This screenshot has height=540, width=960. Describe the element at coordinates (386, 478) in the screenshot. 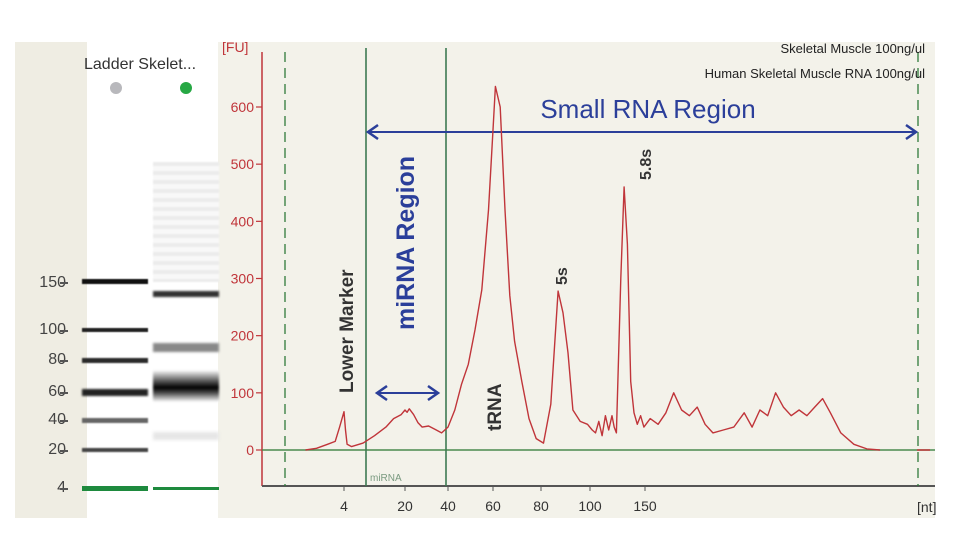

I see `mirna-axis-tag: miRNA` at that location.